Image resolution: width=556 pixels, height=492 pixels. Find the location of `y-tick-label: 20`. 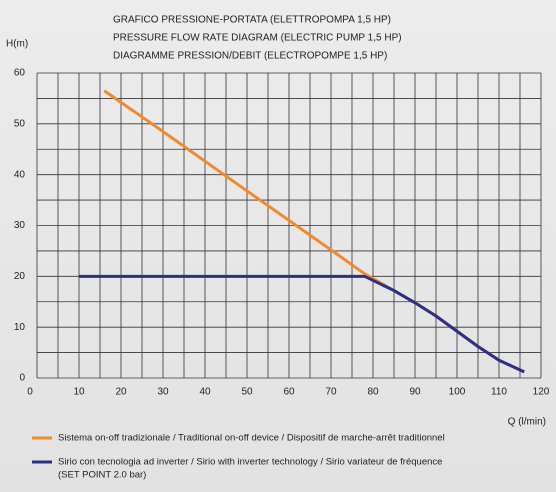

y-tick-label: 20 is located at coordinates (20, 276).